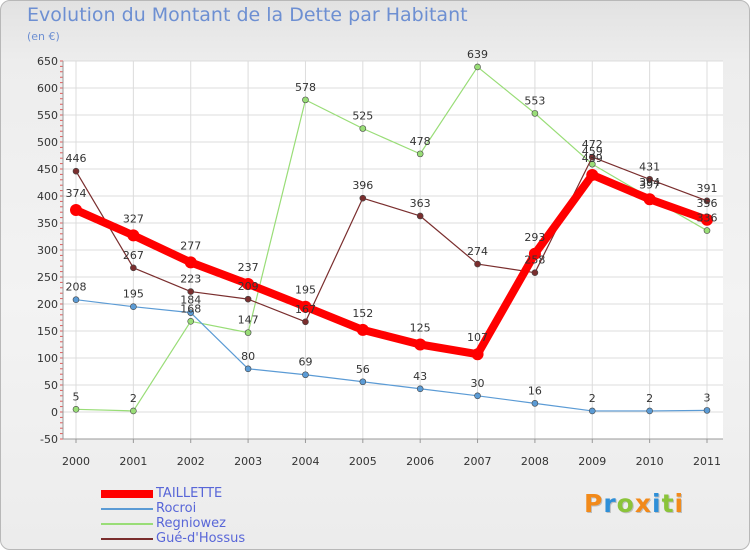 The image size is (750, 550). What do you see at coordinates (47, 88) in the screenshot?
I see `y-tick-label: 600` at bounding box center [47, 88].